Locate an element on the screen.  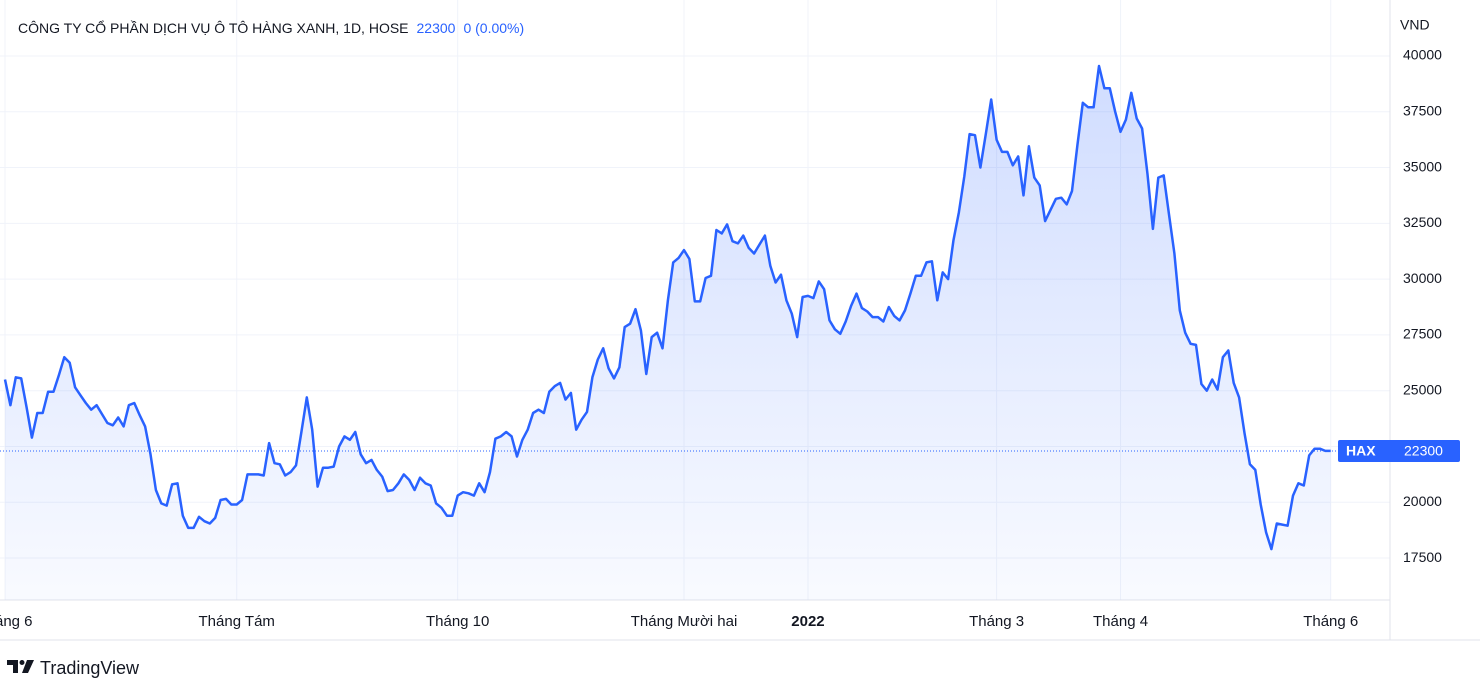
x-tick-label: Tháng Mười hai is located at coordinates (684, 621).